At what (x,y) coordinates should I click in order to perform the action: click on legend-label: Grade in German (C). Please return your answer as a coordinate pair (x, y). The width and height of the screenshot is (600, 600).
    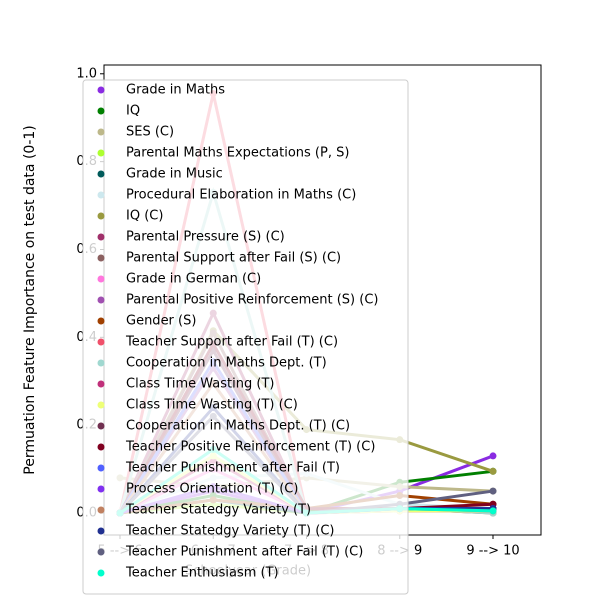
    Looking at the image, I should click on (193, 279).